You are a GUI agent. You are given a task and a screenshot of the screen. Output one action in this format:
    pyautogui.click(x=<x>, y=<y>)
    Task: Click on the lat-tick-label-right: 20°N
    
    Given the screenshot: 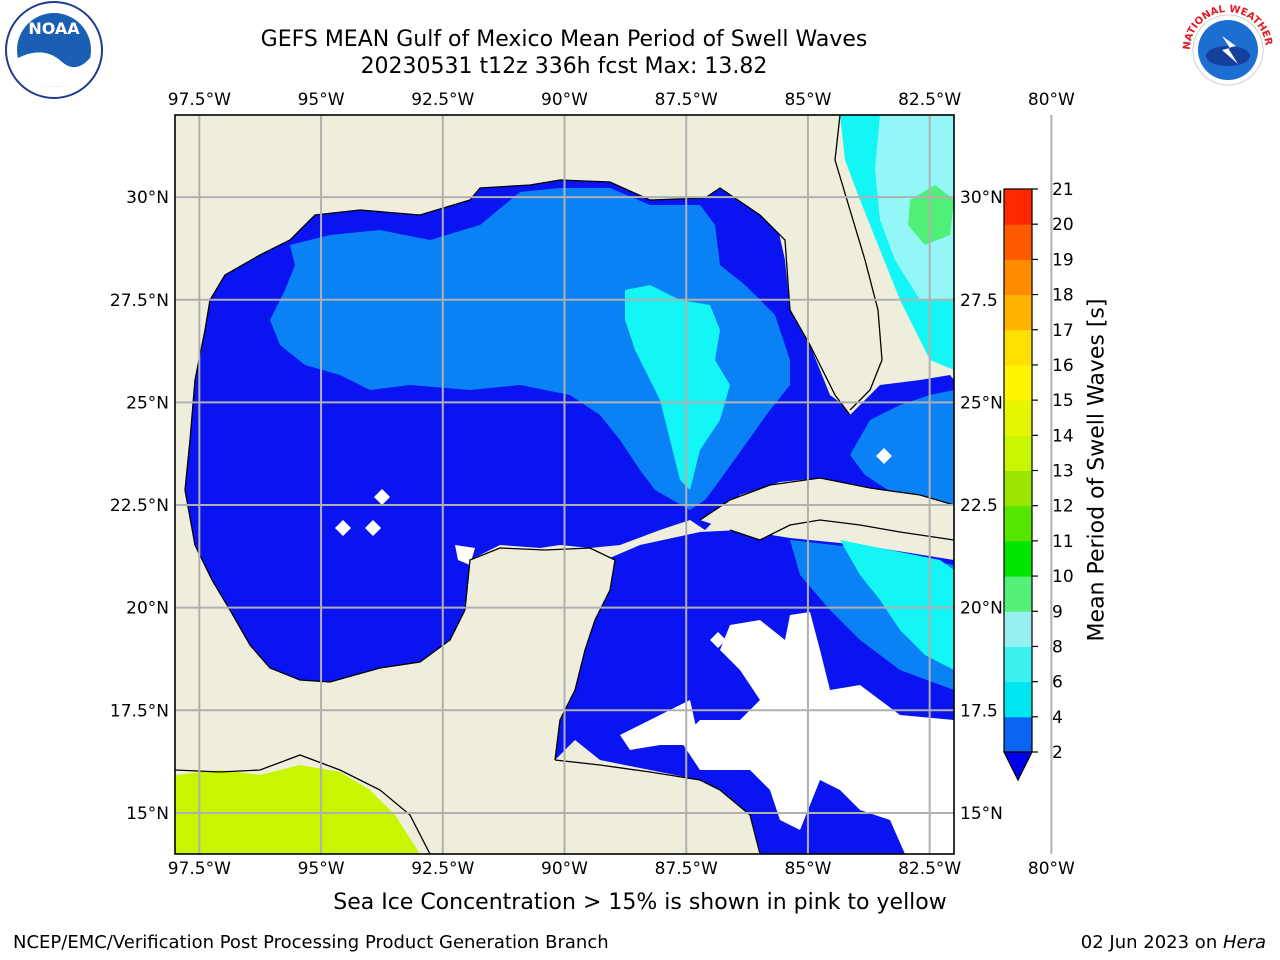 What is the action you would take?
    pyautogui.click(x=981, y=609)
    